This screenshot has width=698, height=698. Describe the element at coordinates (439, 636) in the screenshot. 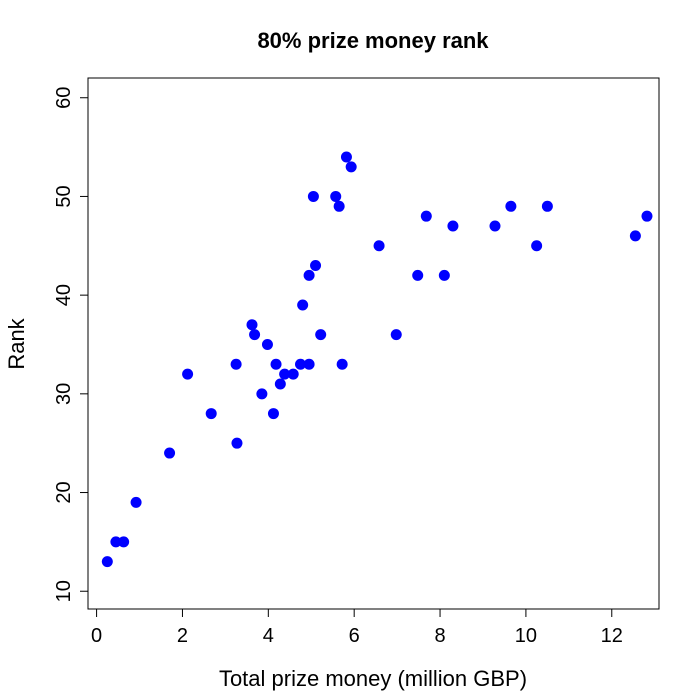

I see `x-tick-label: 8` at that location.